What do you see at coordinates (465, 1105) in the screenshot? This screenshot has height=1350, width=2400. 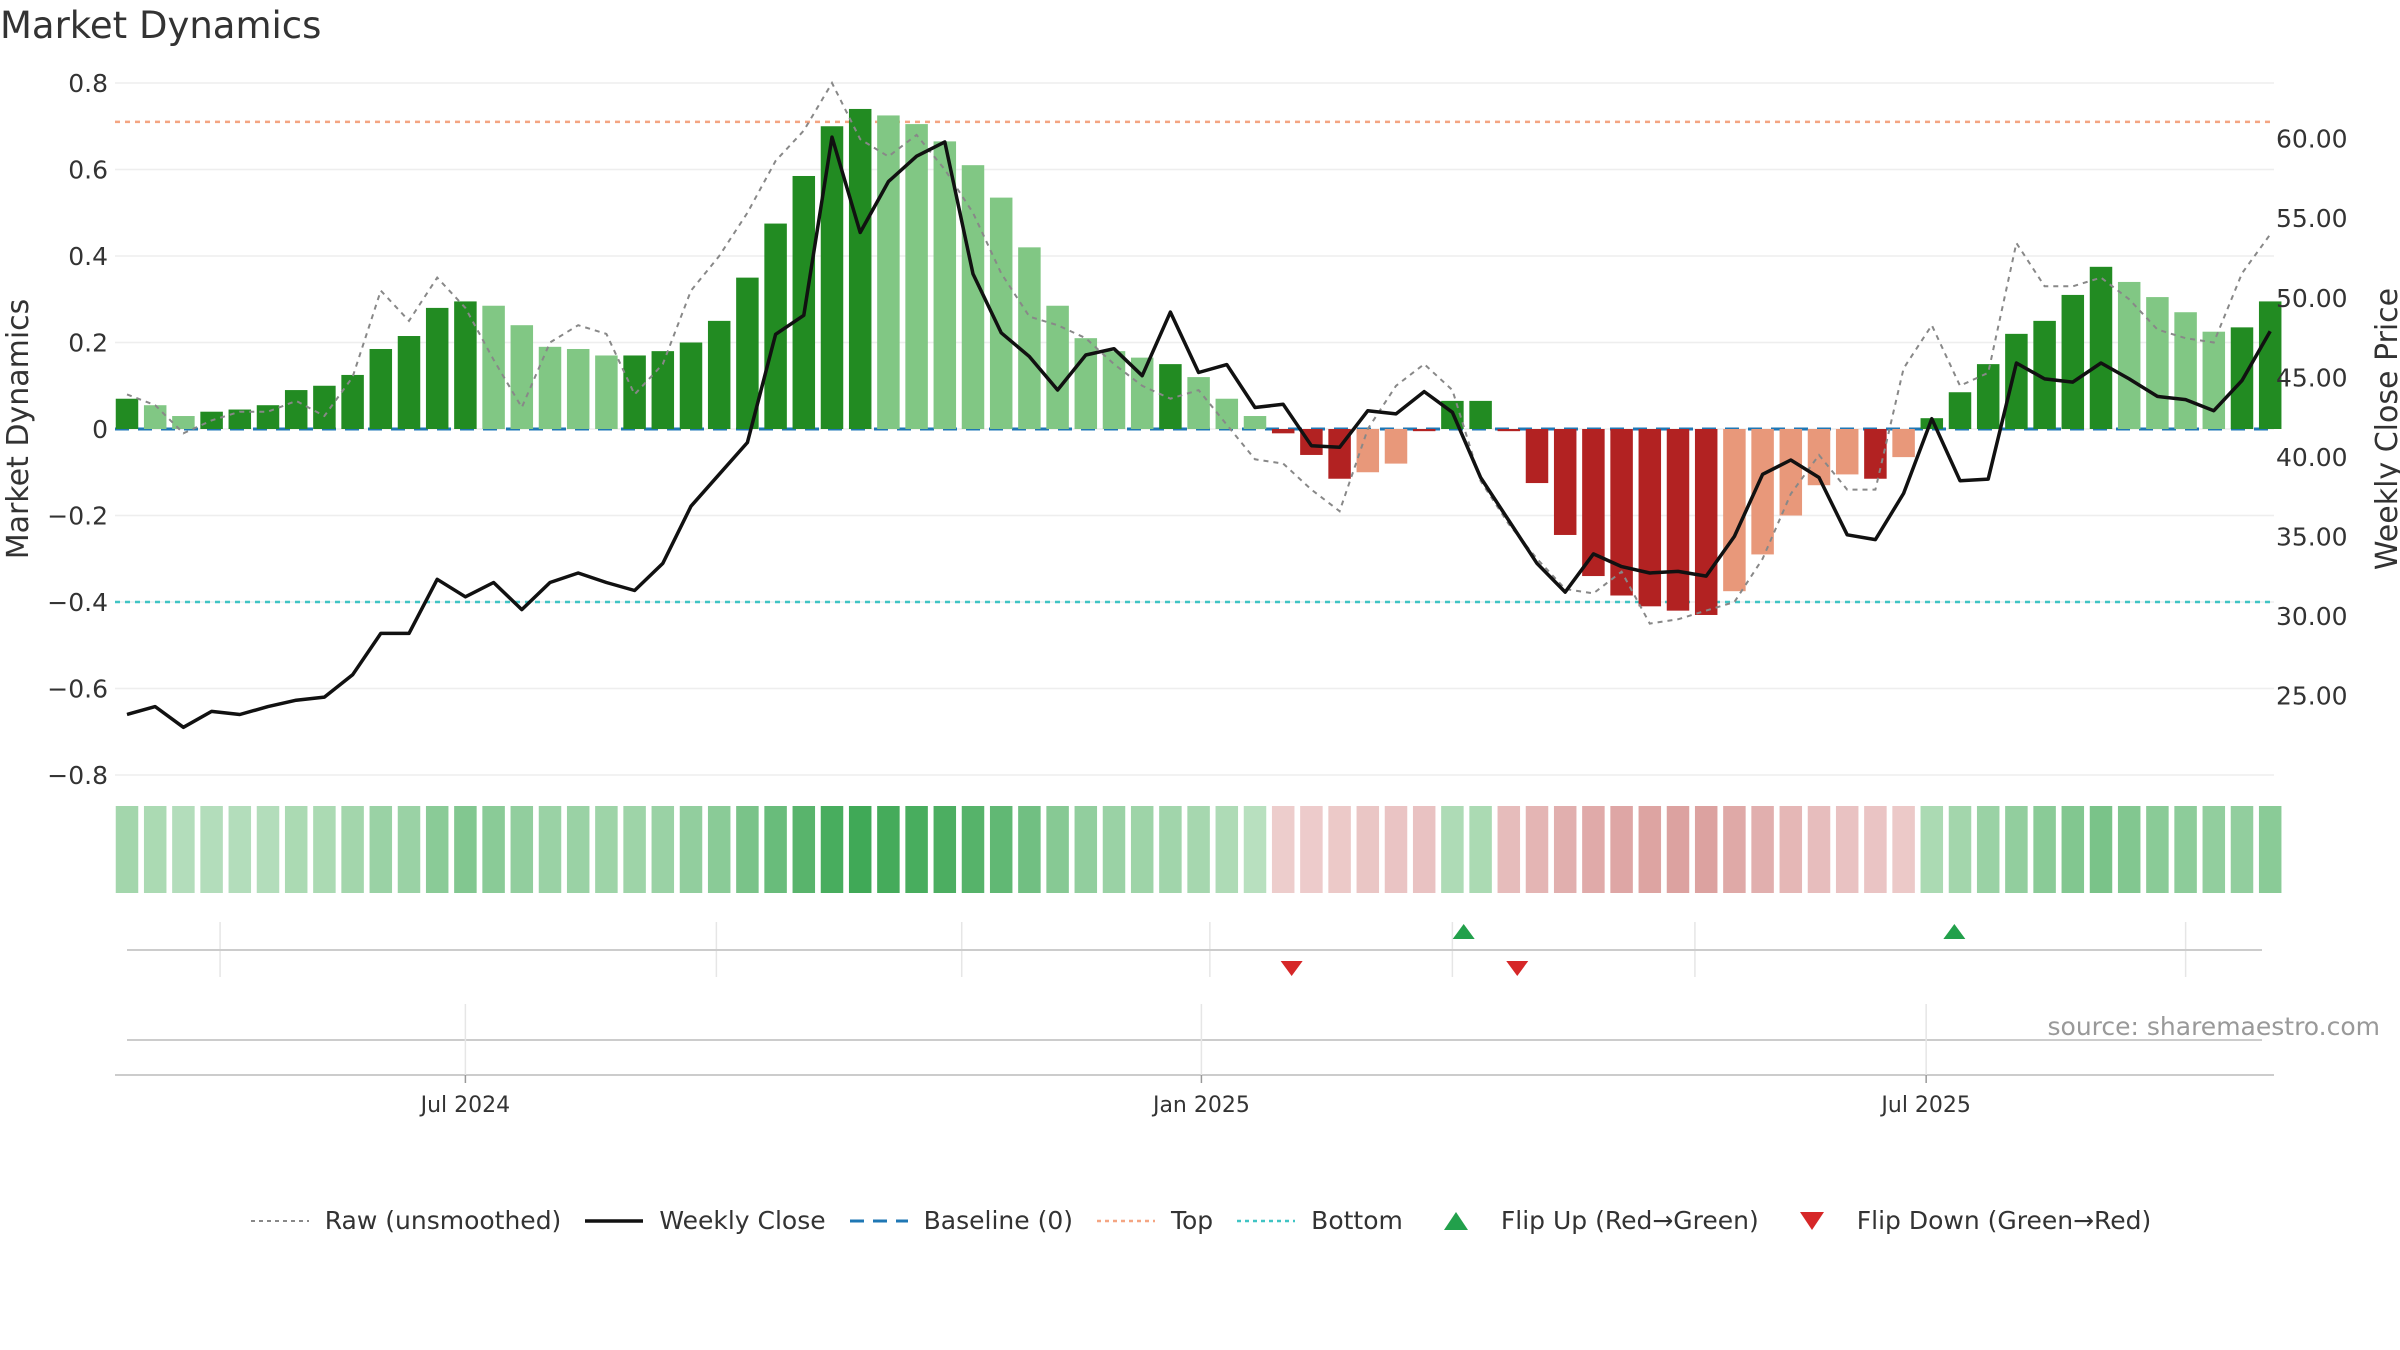 I see `date-tick-label: Jul 2024` at bounding box center [465, 1105].